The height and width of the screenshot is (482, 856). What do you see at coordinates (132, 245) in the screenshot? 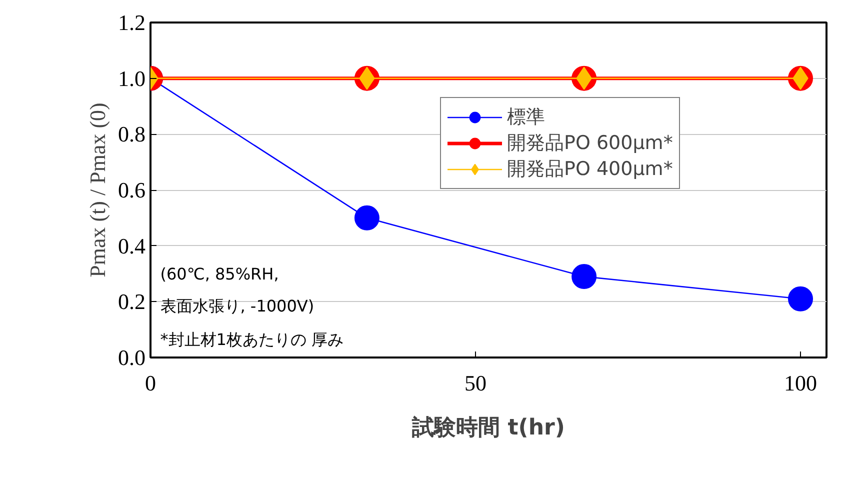
I see `y-tick-label: 0.4` at bounding box center [132, 245].